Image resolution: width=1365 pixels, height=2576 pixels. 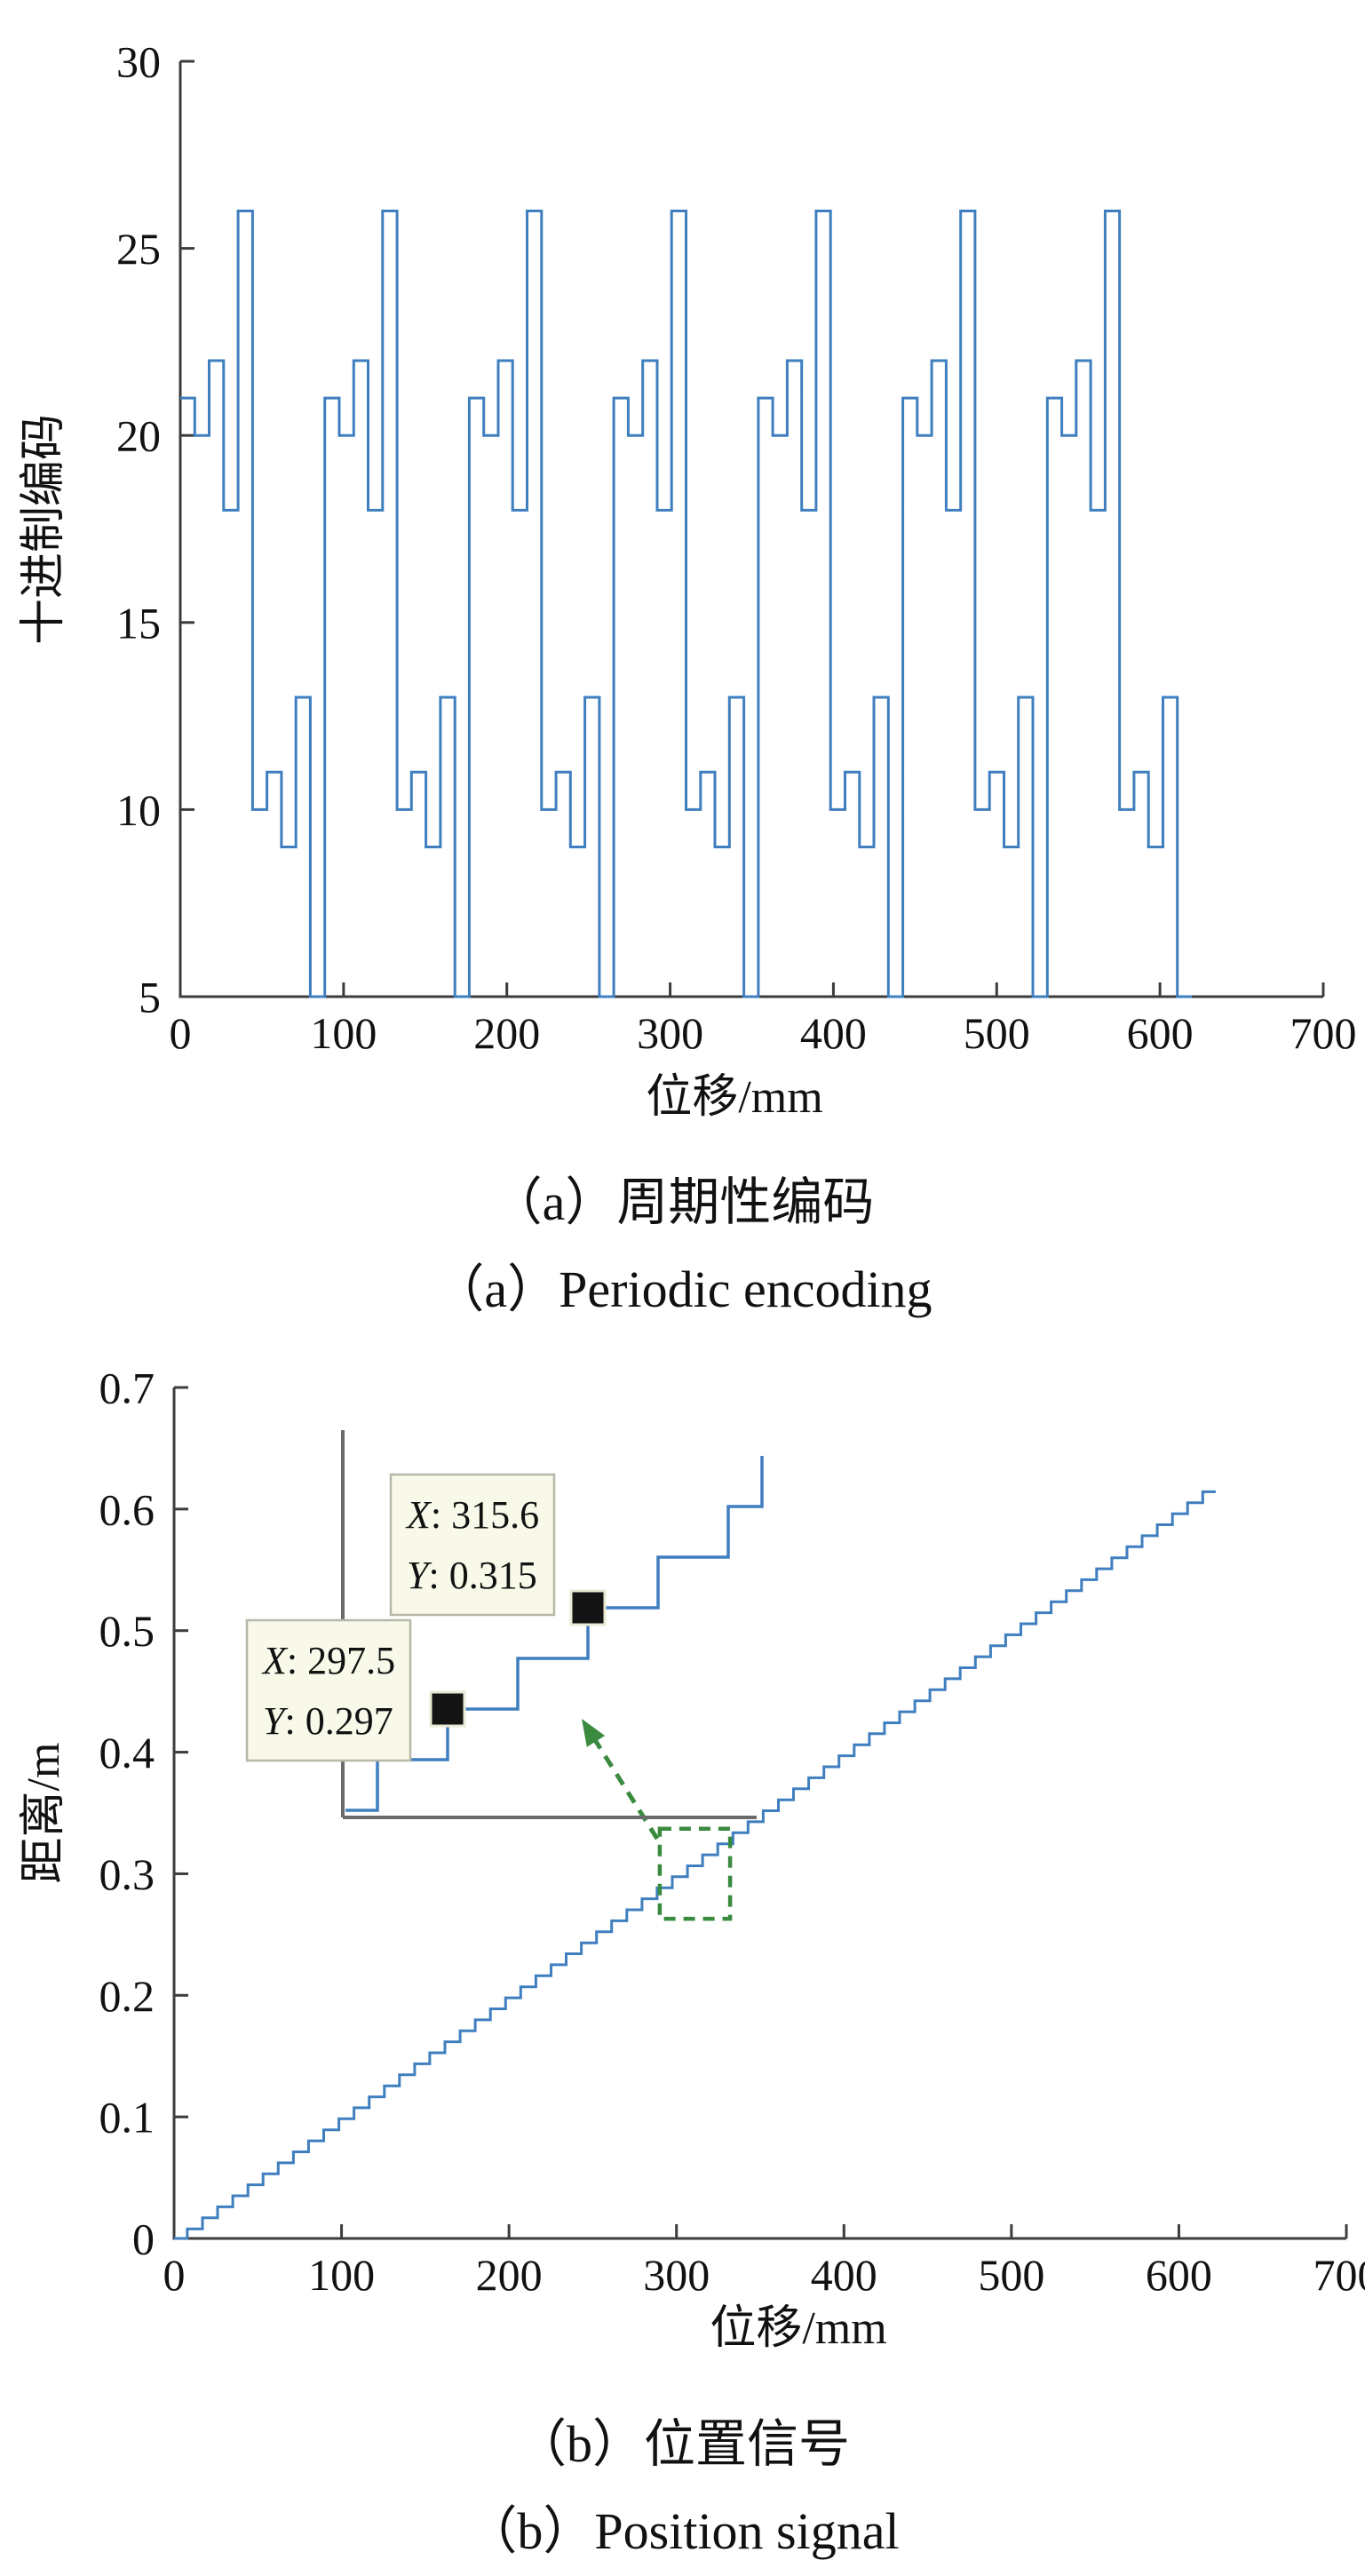 What do you see at coordinates (138, 623) in the screenshot?
I see `y-tick-label: 15` at bounding box center [138, 623].